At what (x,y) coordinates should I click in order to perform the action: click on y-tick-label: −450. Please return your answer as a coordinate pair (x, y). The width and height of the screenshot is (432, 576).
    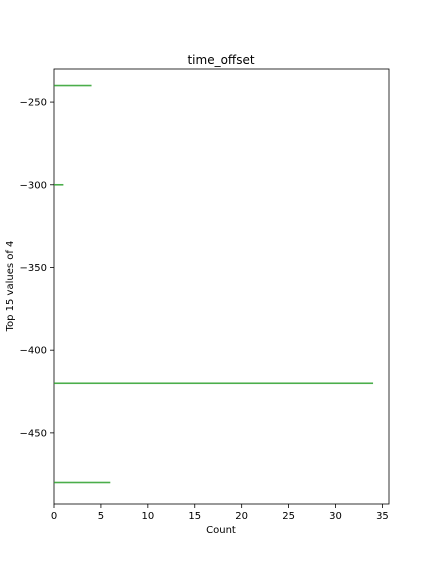
    Looking at the image, I should click on (33, 433).